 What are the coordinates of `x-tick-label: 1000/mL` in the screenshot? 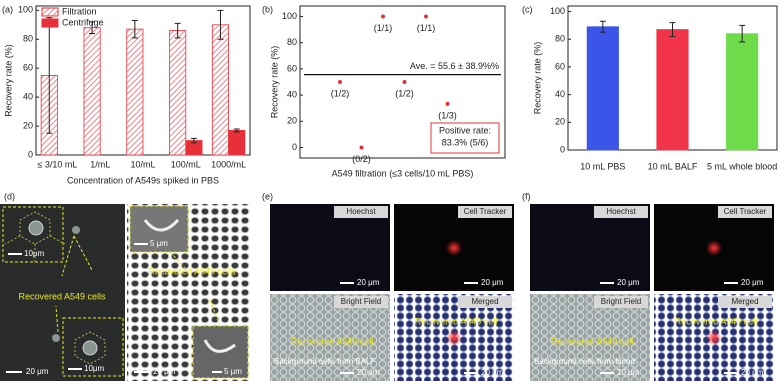 It's located at (228, 164).